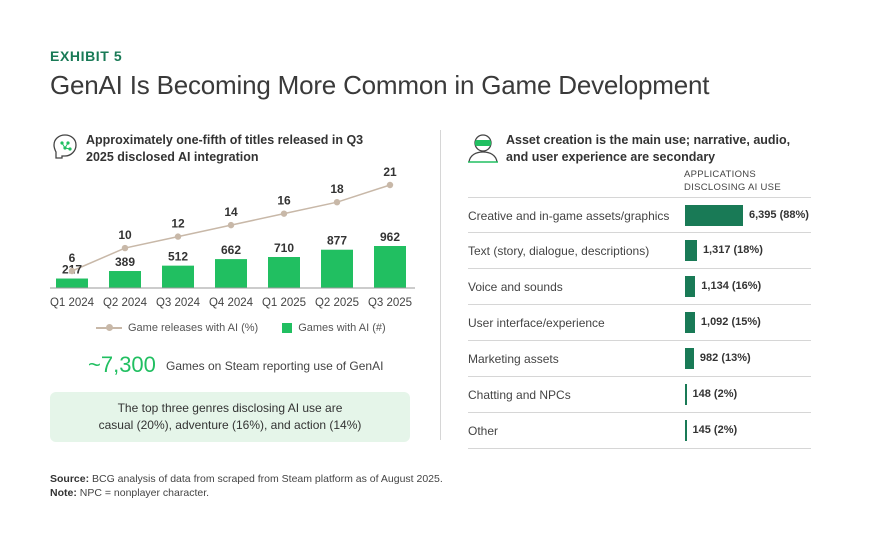 Image resolution: width=870 pixels, height=535 pixels. What do you see at coordinates (284, 248) in the screenshot?
I see `bar-value-label: 710` at bounding box center [284, 248].